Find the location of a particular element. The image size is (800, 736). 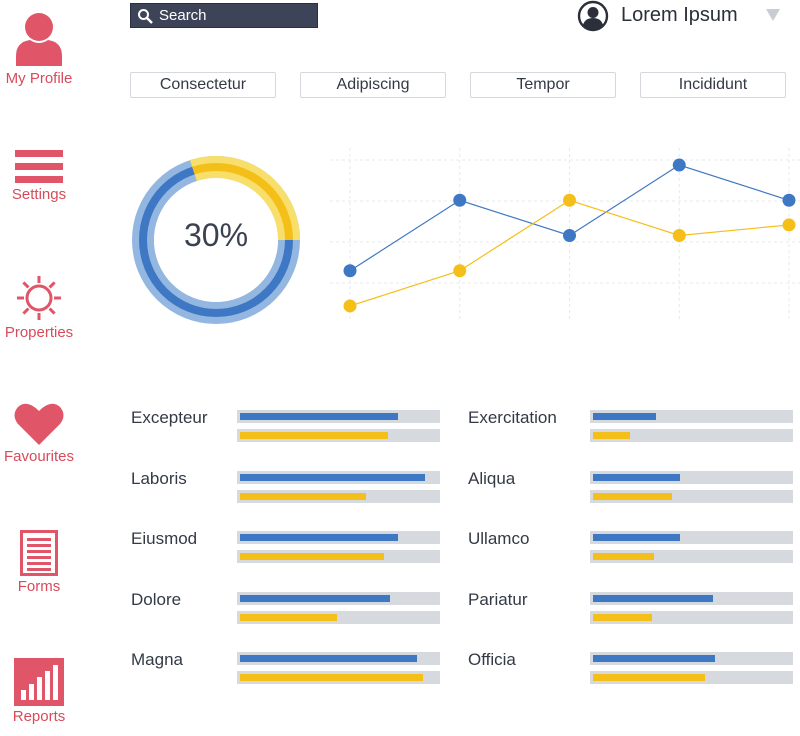

chevron-down-icon is located at coordinates (773, 15).